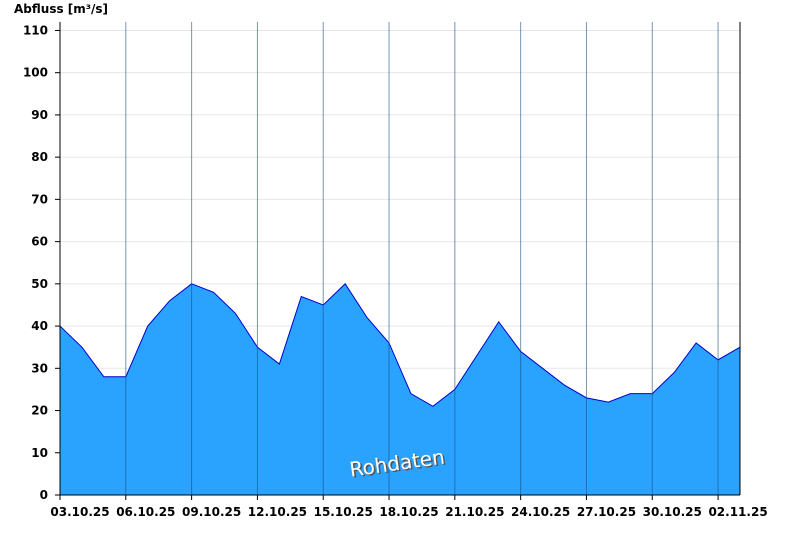 The height and width of the screenshot is (550, 800). Describe the element at coordinates (39, 411) in the screenshot. I see `y-tick-label: 20` at that location.